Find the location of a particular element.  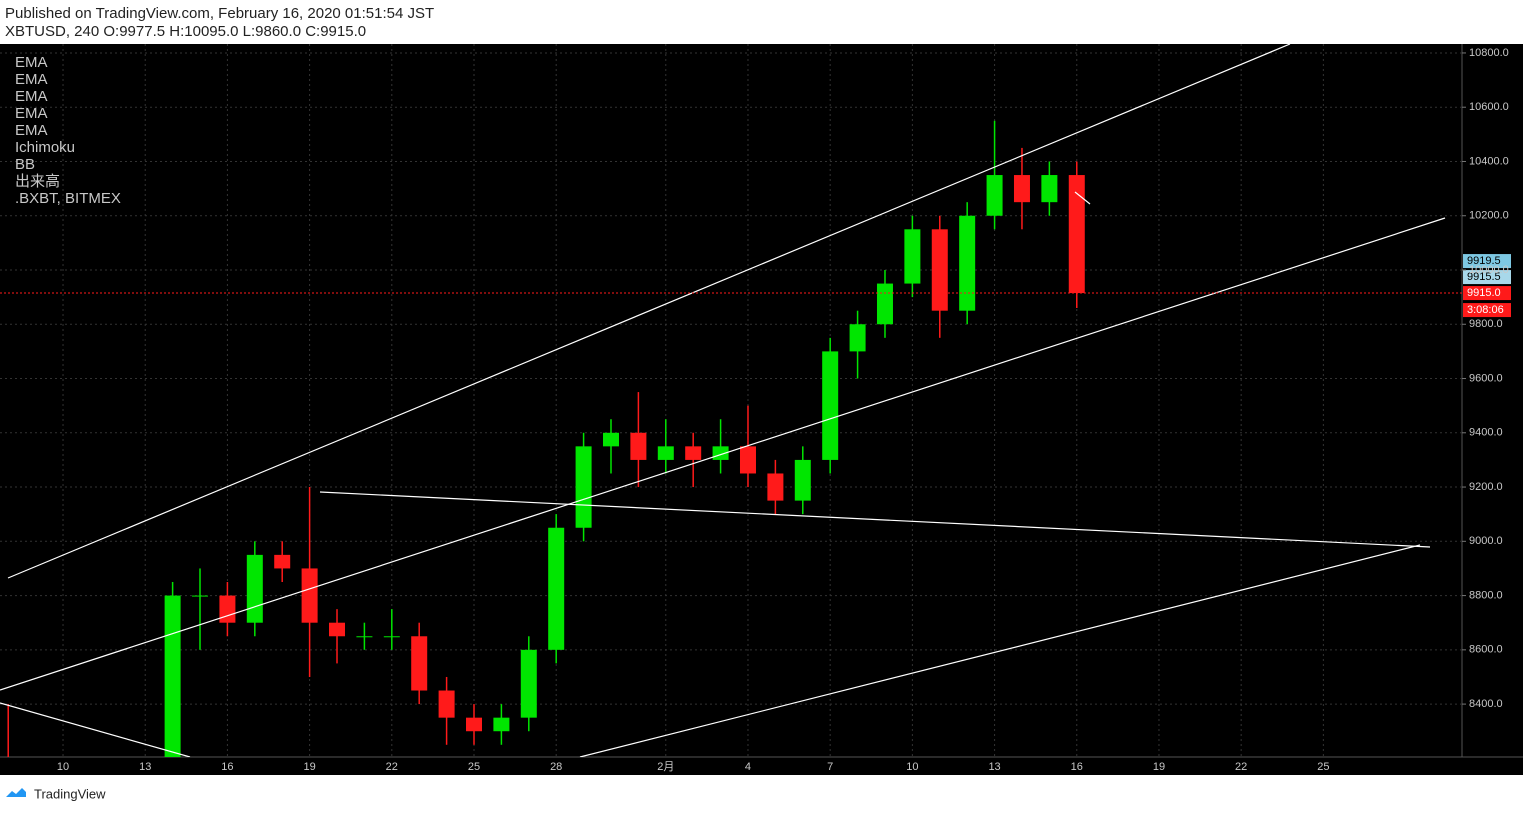

y-tick-label: 9000.0 is located at coordinates (1486, 541).